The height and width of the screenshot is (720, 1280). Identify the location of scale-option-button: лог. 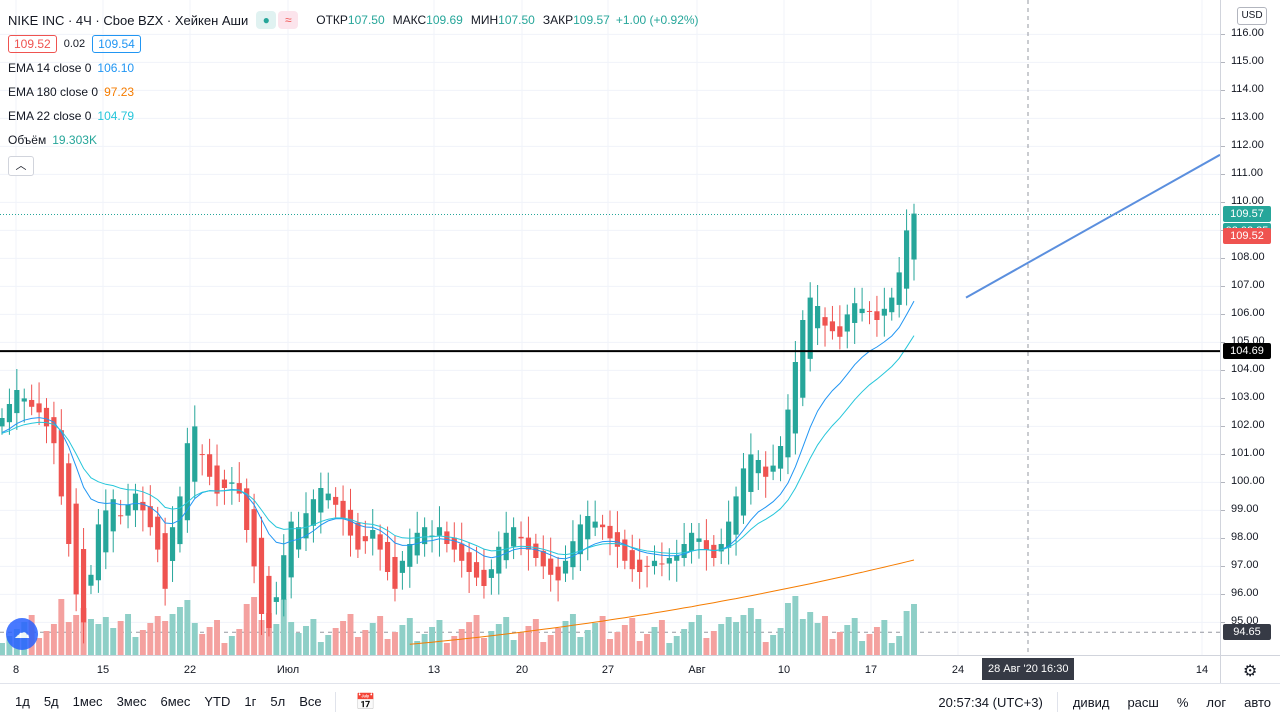
(1216, 702).